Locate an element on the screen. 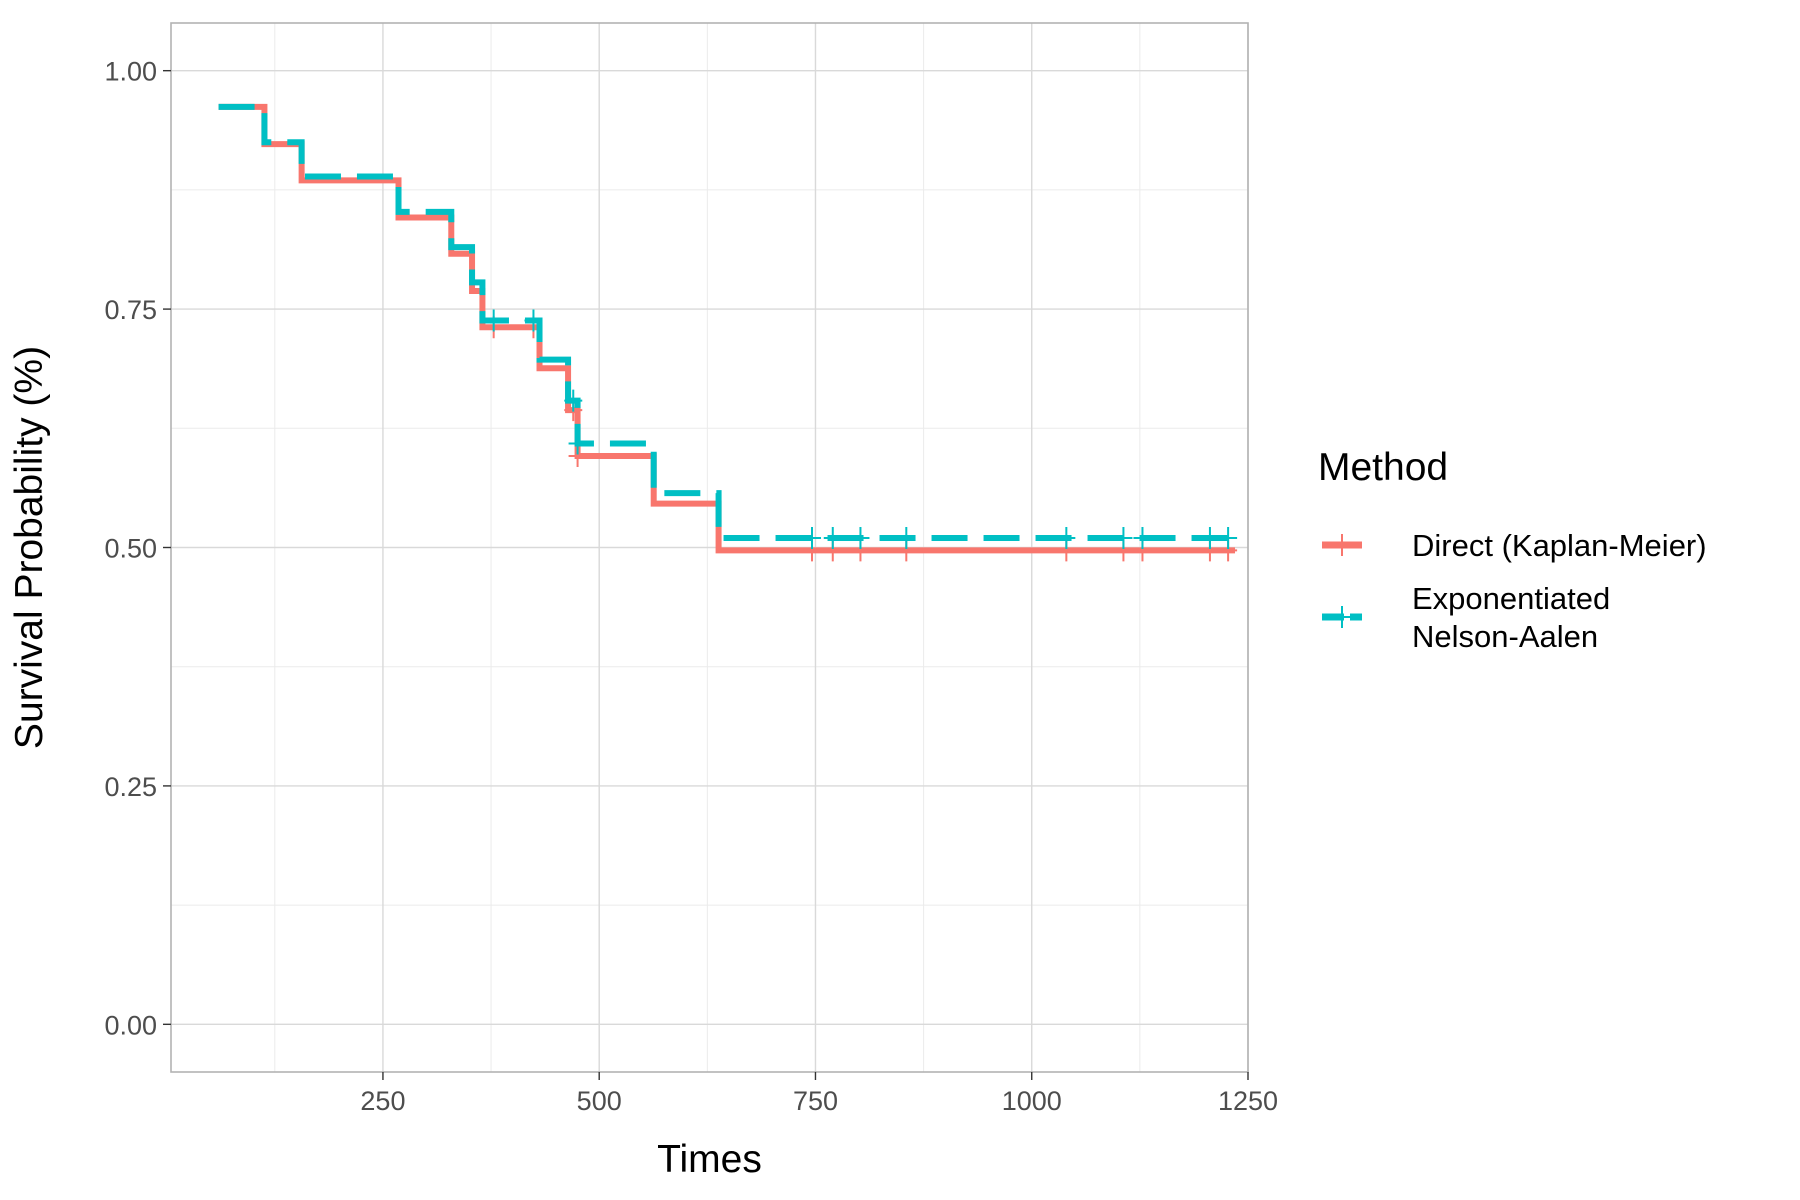 Image resolution: width=1800 pixels, height=1200 pixels. y-axis-ticks: 0.00 0.25 0.50 0.75 1.00 is located at coordinates (137, 548).